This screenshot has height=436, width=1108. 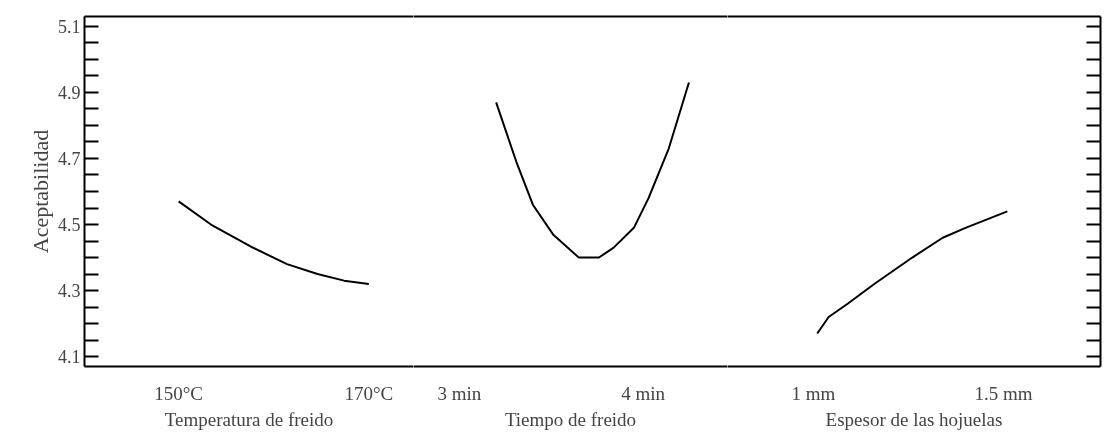 What do you see at coordinates (813, 393) in the screenshot?
I see `x-tick-label: 1 mm` at bounding box center [813, 393].